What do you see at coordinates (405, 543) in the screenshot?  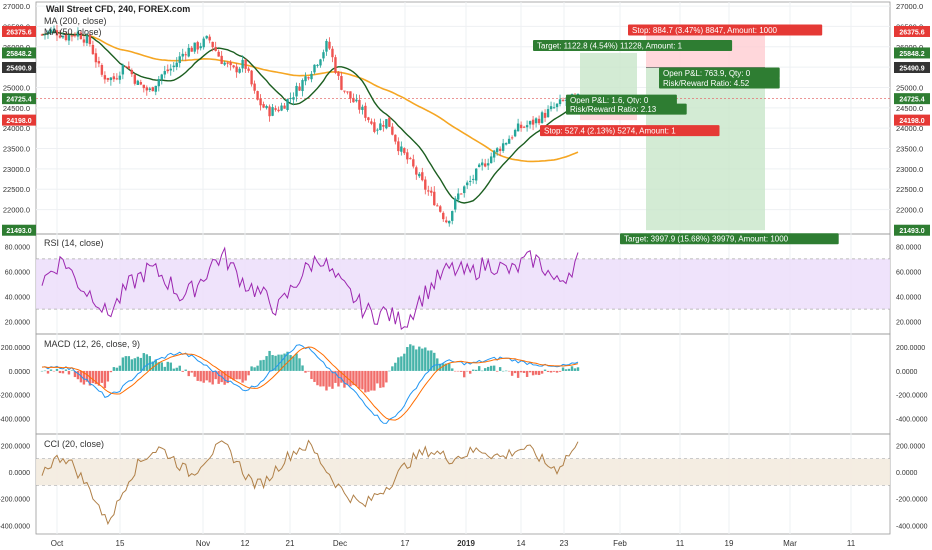 I see `time-tick-label: 17` at bounding box center [405, 543].